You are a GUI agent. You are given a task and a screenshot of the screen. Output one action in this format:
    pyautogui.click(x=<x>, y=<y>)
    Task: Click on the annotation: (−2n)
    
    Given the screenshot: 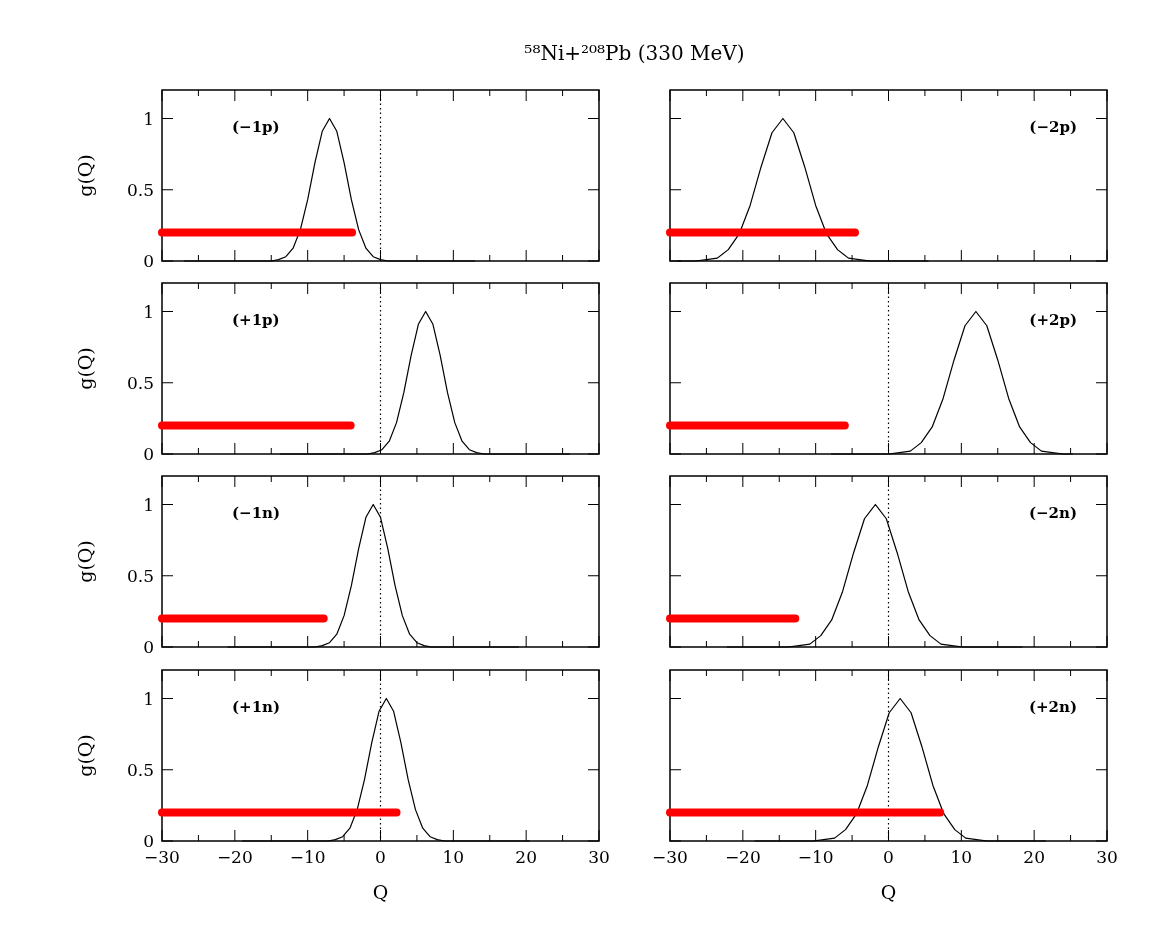 What is the action you would take?
    pyautogui.click(x=1052, y=513)
    